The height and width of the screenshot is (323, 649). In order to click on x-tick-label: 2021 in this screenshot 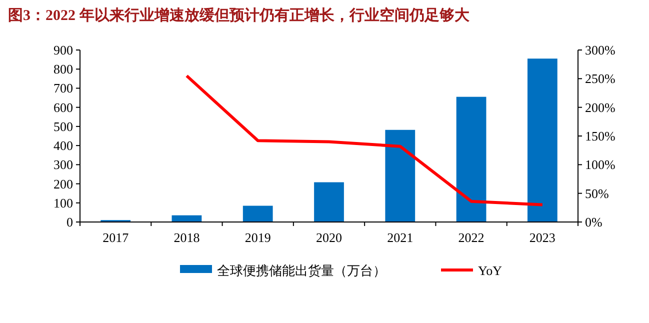, I will do `click(400, 237)`.